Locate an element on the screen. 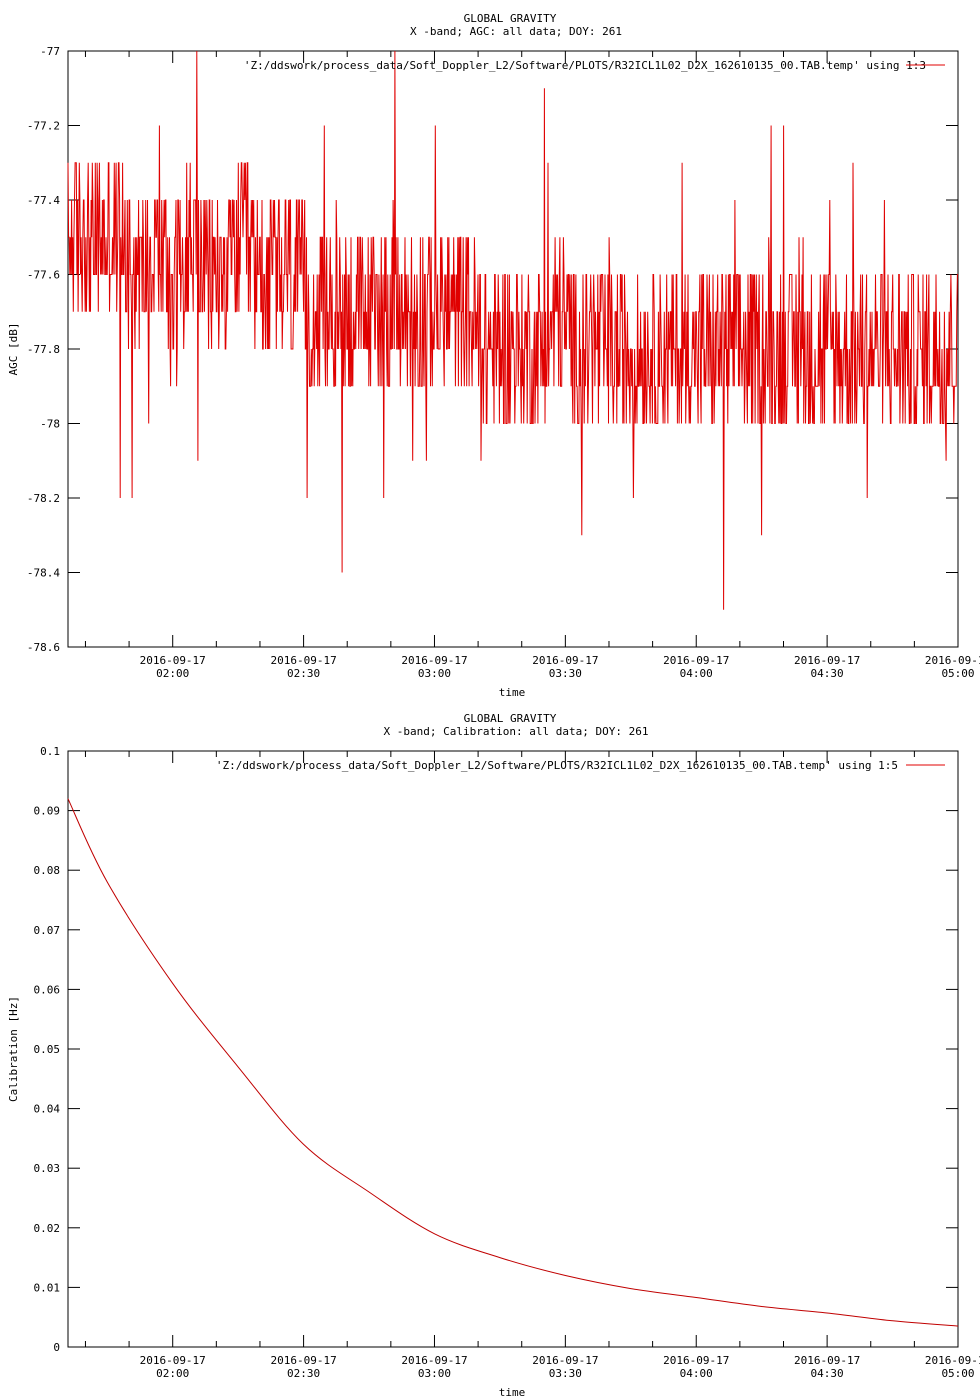 The width and height of the screenshot is (980, 1400). y-tick-label: -77.8 is located at coordinates (43, 349).